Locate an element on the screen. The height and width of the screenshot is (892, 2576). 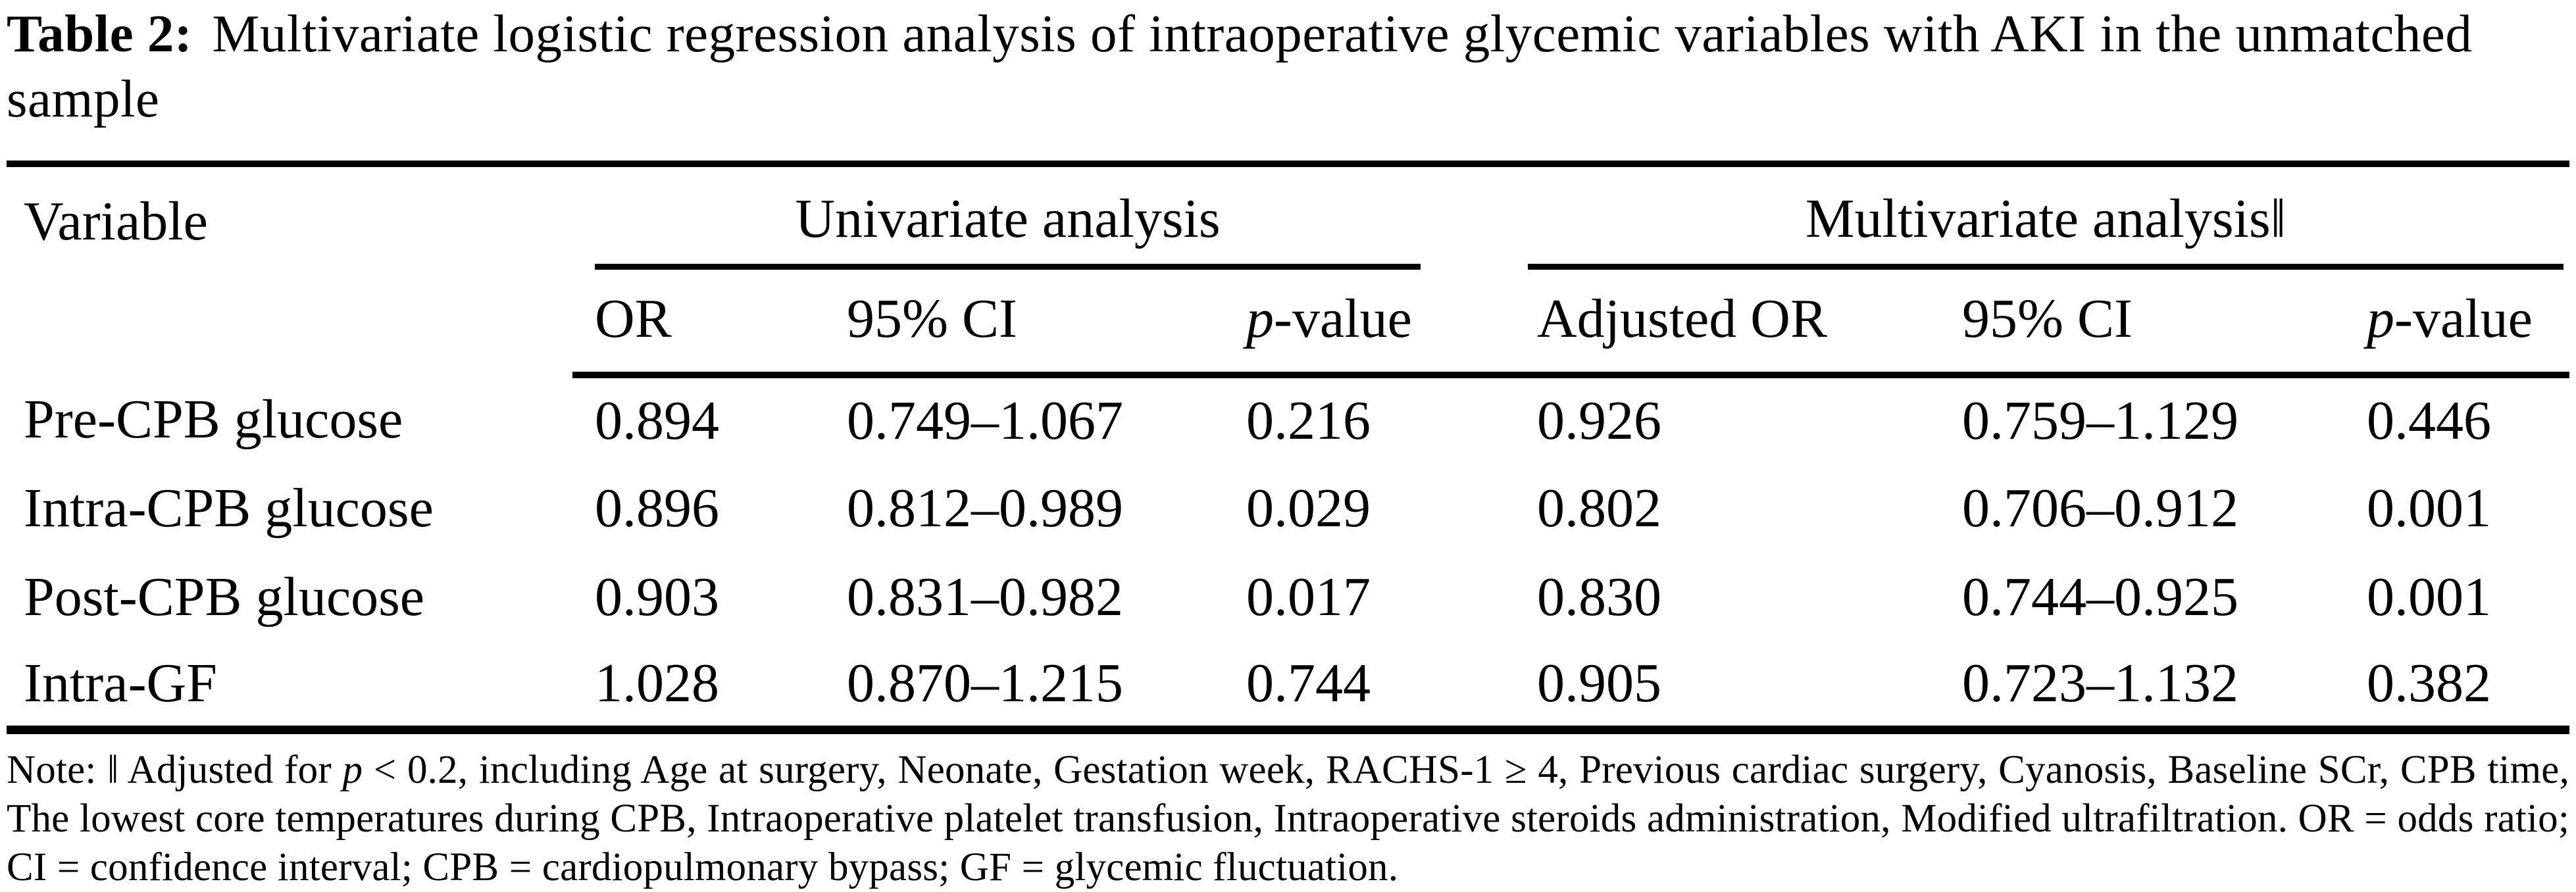
column-header-ci: 95% CI is located at coordinates (1024, 323).